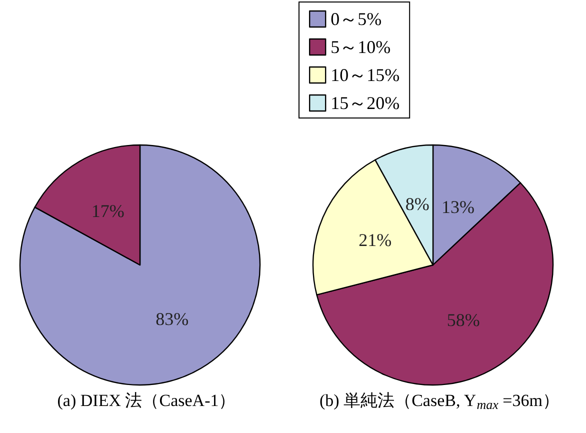  Describe the element at coordinates (458, 207) in the screenshot. I see `data-label: 13%` at that location.